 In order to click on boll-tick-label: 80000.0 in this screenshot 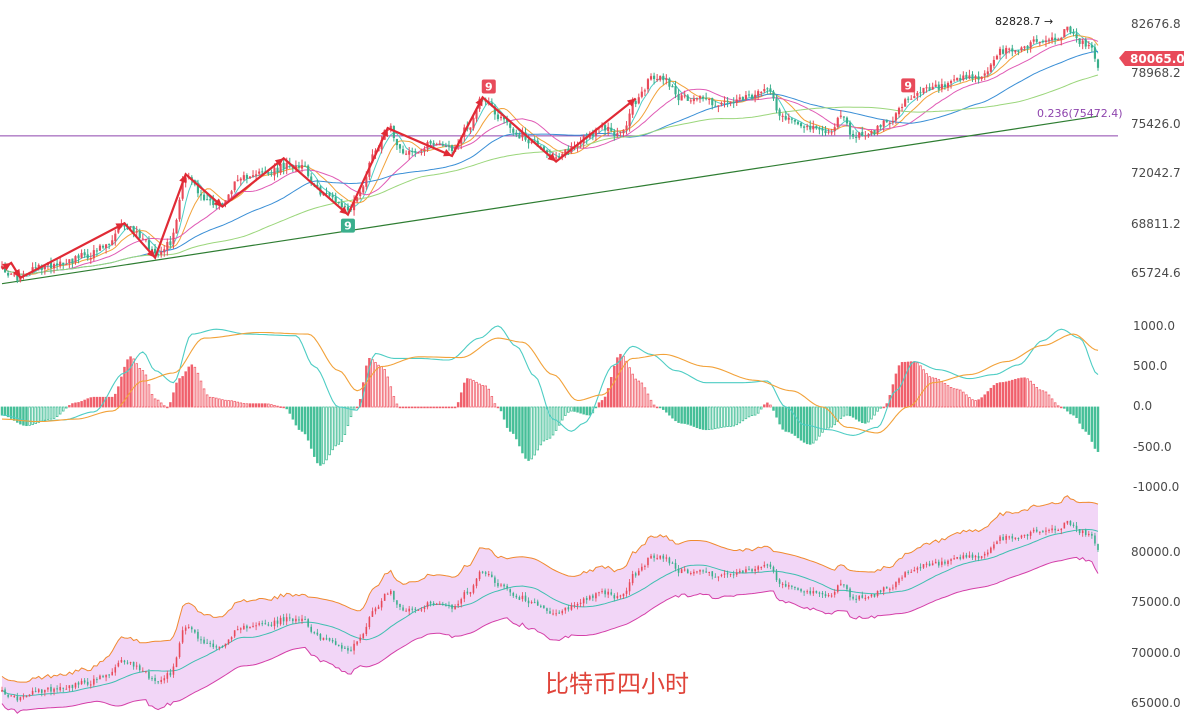, I will do `click(1156, 552)`.